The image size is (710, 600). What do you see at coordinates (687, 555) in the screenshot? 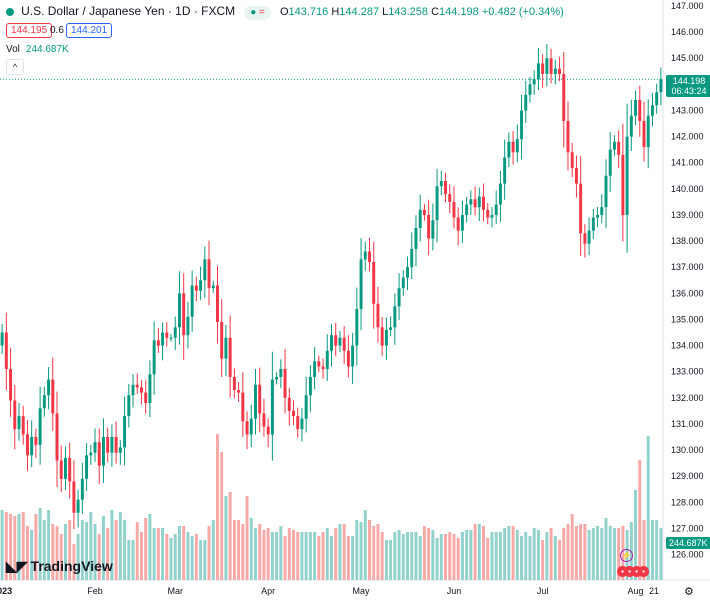
I see `y-tick-label: 126.000` at bounding box center [687, 555].